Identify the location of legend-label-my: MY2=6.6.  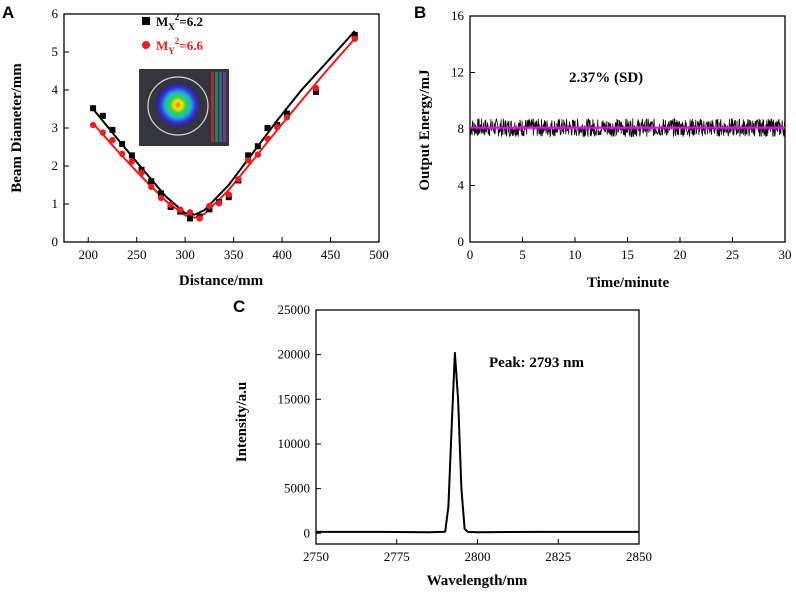
(179, 46).